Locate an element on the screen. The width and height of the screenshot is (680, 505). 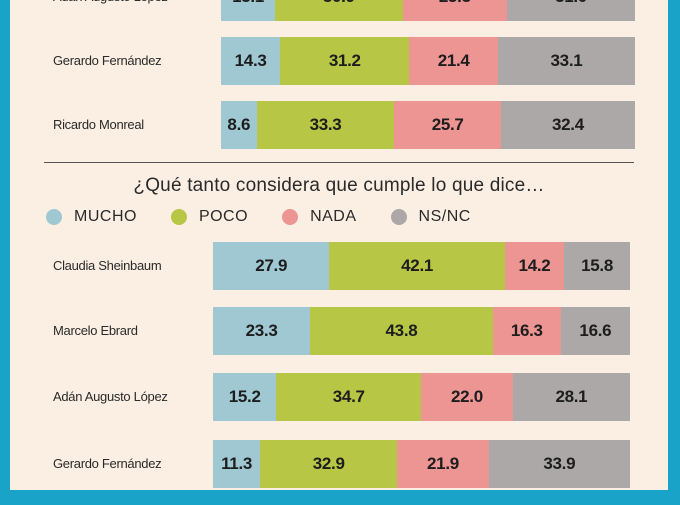
bar-segment-mucho: 8.6 is located at coordinates (239, 125).